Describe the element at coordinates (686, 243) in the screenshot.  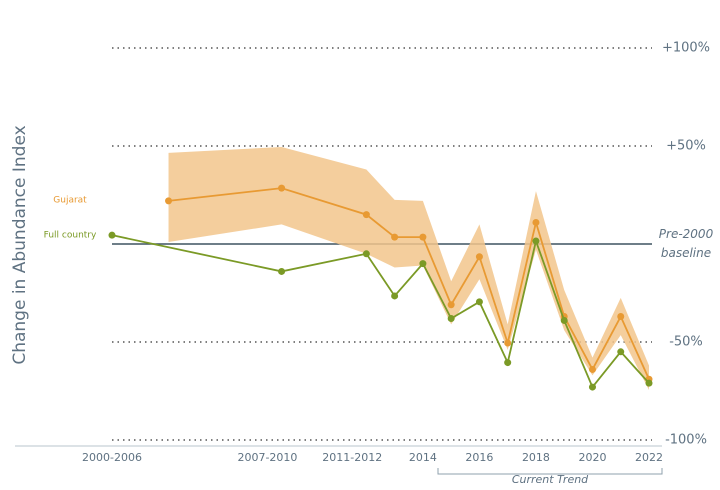
I see `baseline-label: Pre-2000 baseline` at that location.